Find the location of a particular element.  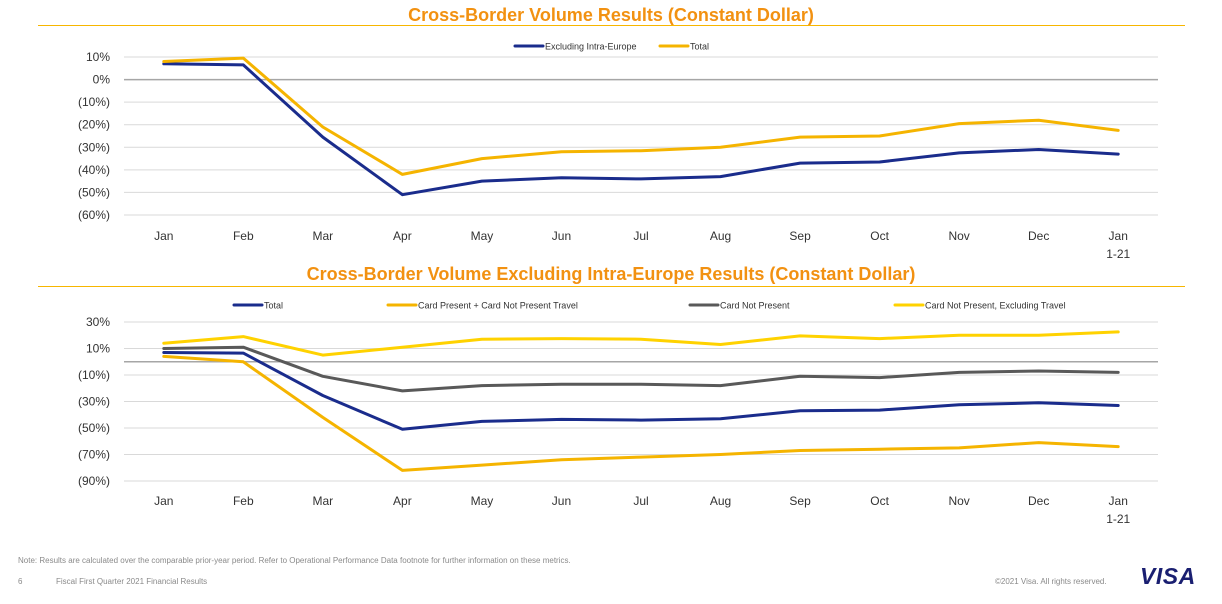

y-tick-label: (20%) is located at coordinates (94, 125).